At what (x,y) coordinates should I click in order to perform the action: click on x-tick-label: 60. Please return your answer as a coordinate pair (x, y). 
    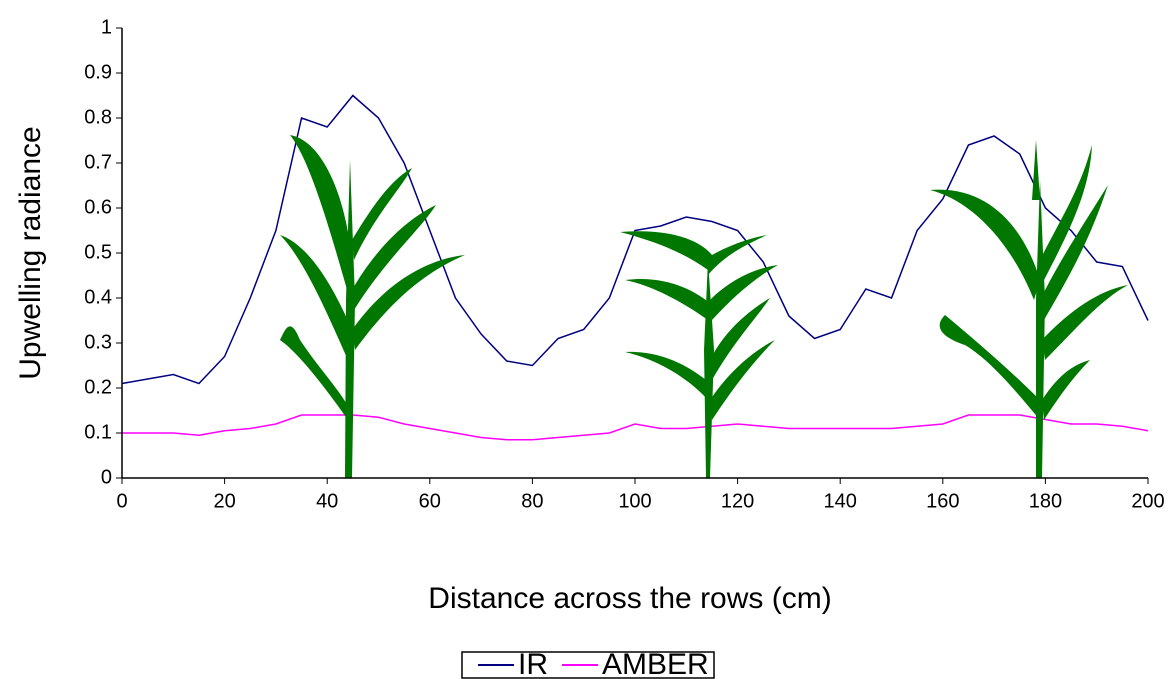
    Looking at the image, I should click on (430, 501).